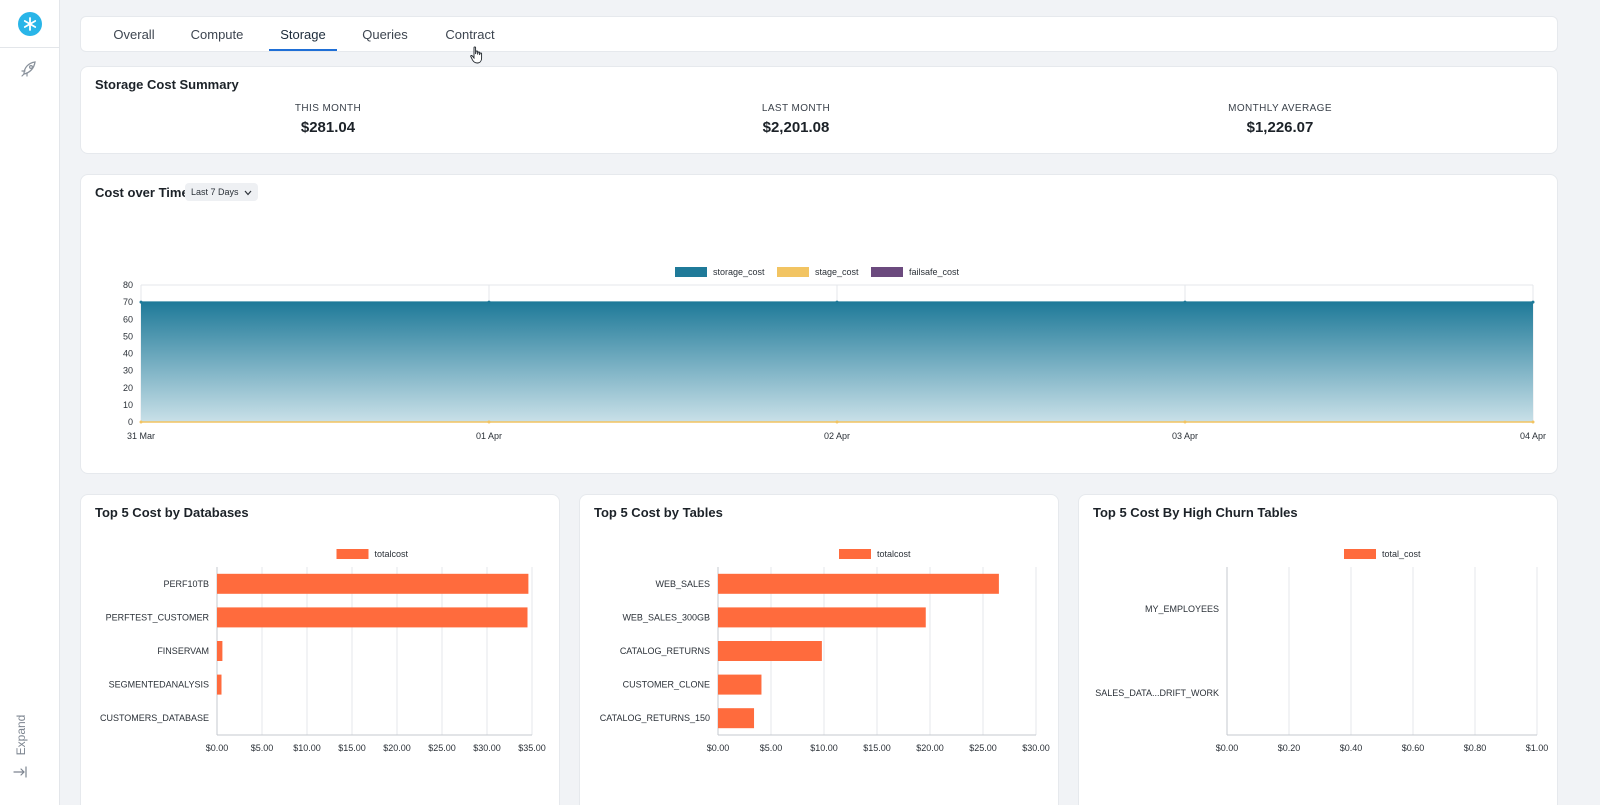  Describe the element at coordinates (665, 651) in the screenshot. I see `category-label: CATALOG_RETURNS` at that location.